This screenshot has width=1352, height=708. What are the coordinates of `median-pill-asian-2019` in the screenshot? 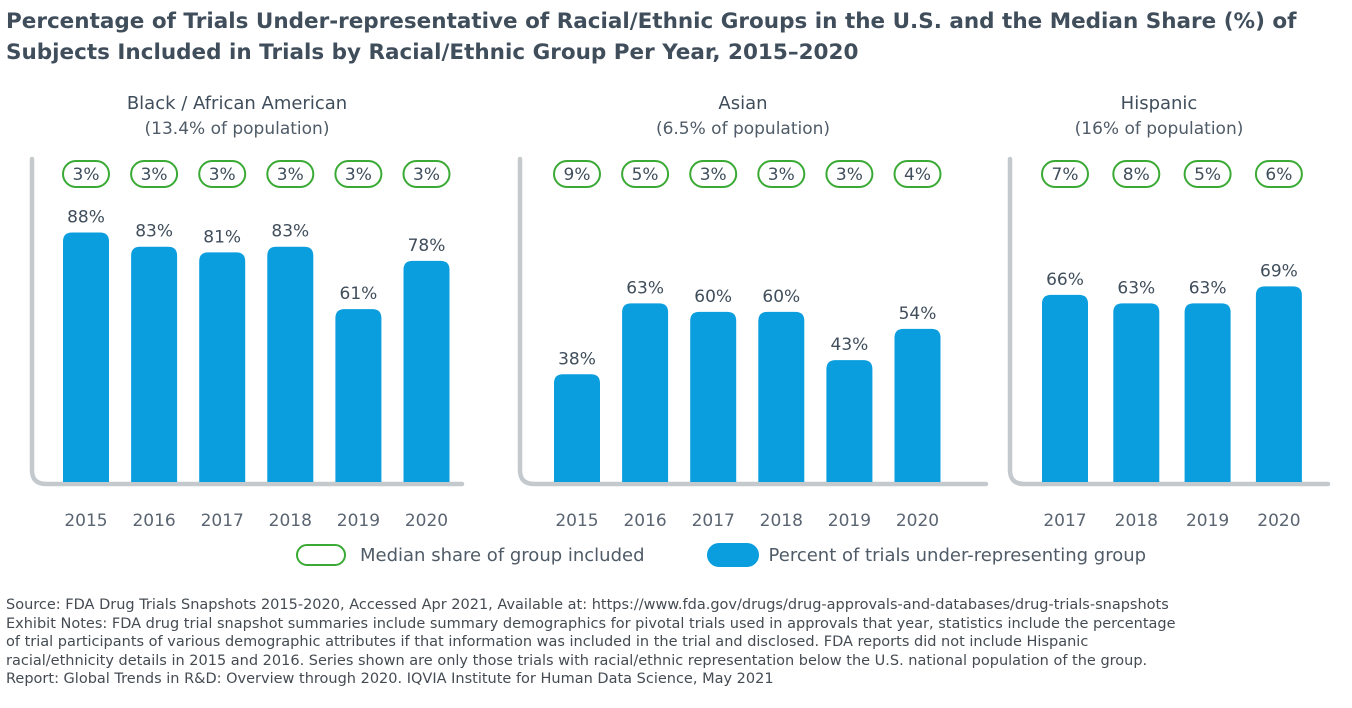 It's located at (849, 174).